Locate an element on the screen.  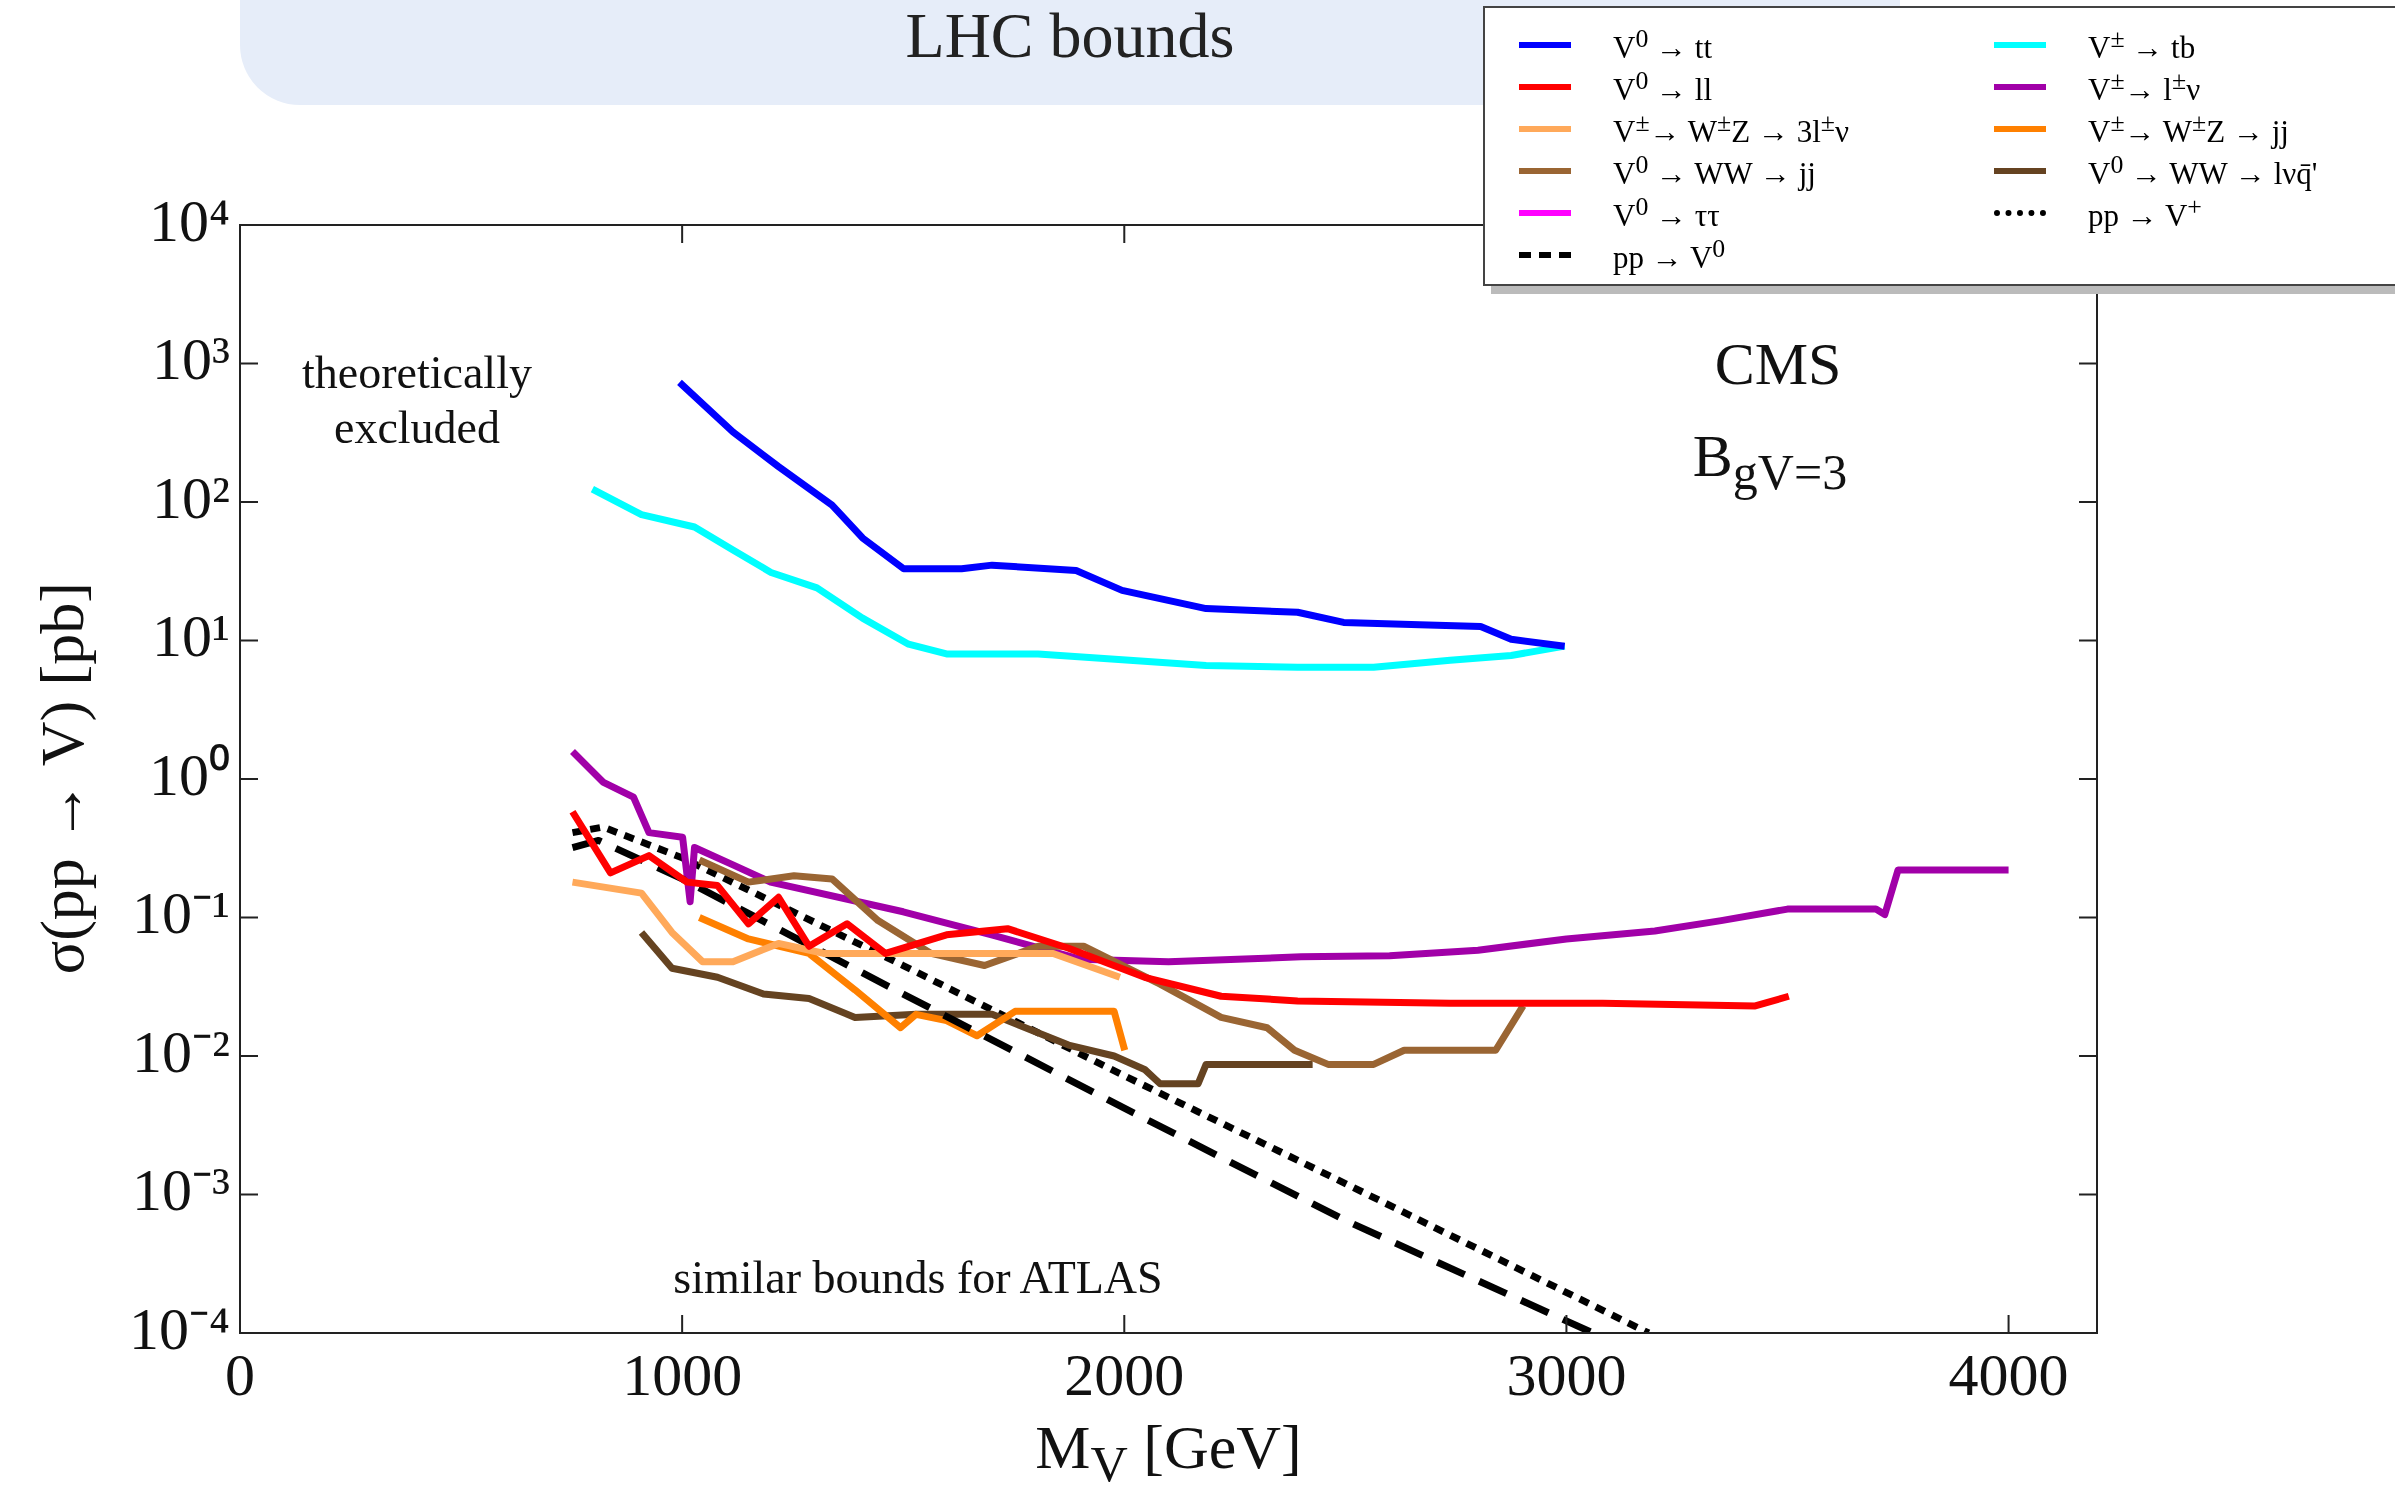
legend-label: V$^{±}$→ l$^{±}$ν is located at coordinates (2144, 87).